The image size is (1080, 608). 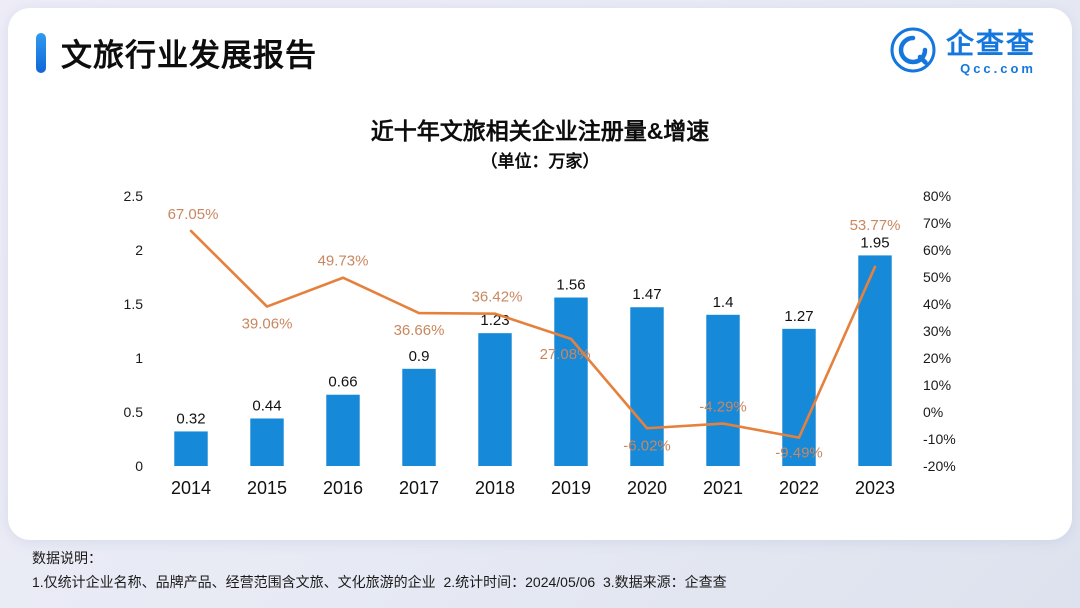 I want to click on qcc-logo: 企查查 Qcc.com, so click(x=962, y=52).